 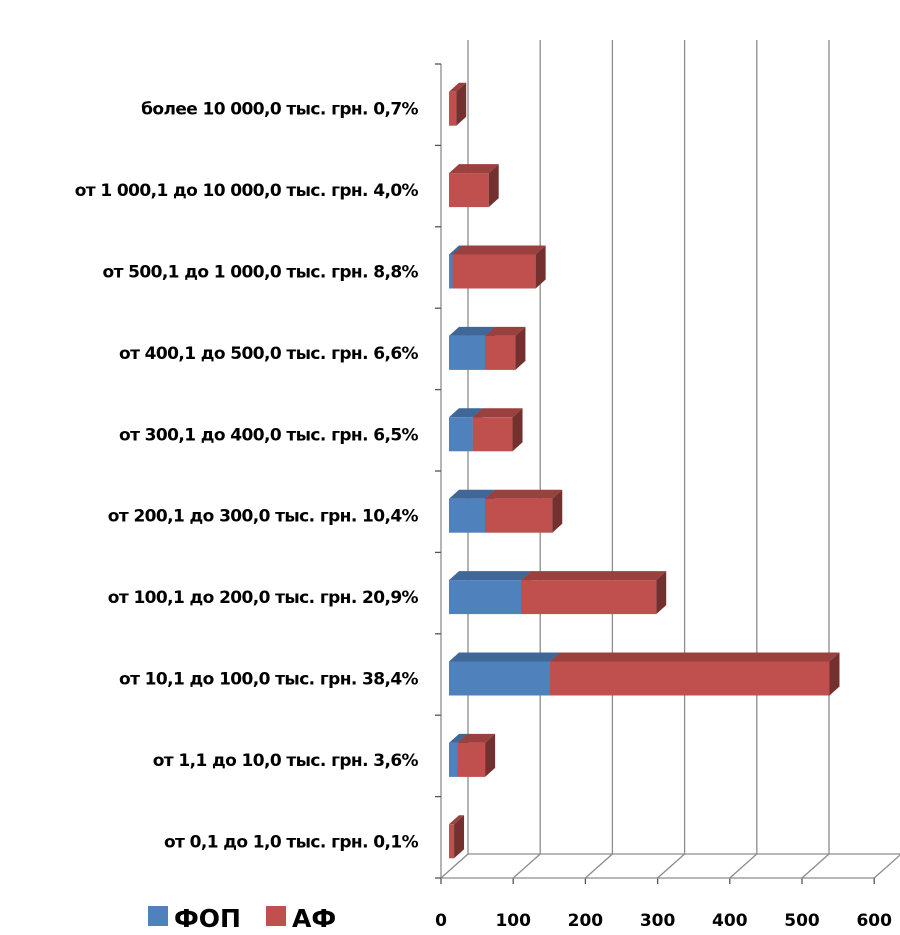 What do you see at coordinates (260, 273) in the screenshot?
I see `category-label: от 500,1 до 1 000,0 тыс. грн. 8,8%` at bounding box center [260, 273].